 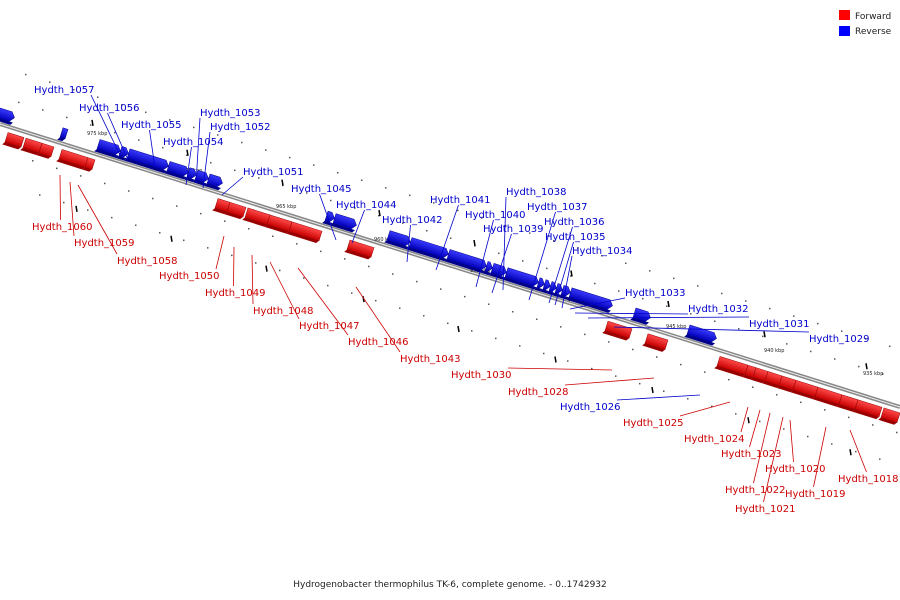 I want to click on gene-label: Hydth_1034, so click(x=602, y=251).